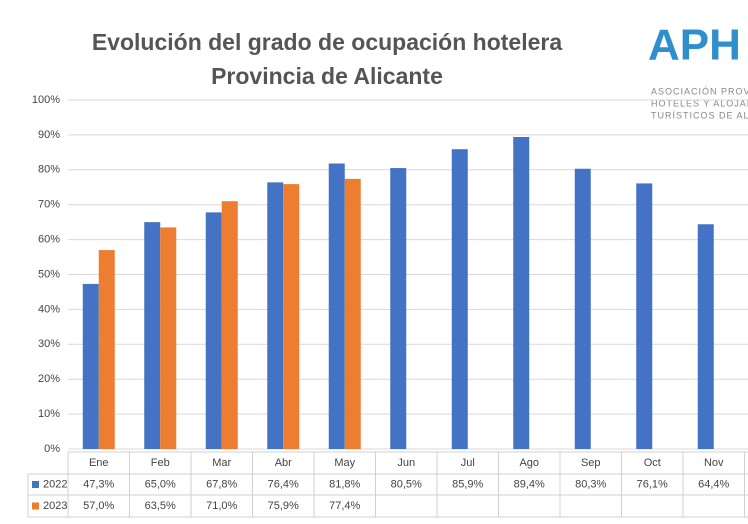  Describe the element at coordinates (713, 484) in the screenshot. I see `data-label: 64,4%` at that location.